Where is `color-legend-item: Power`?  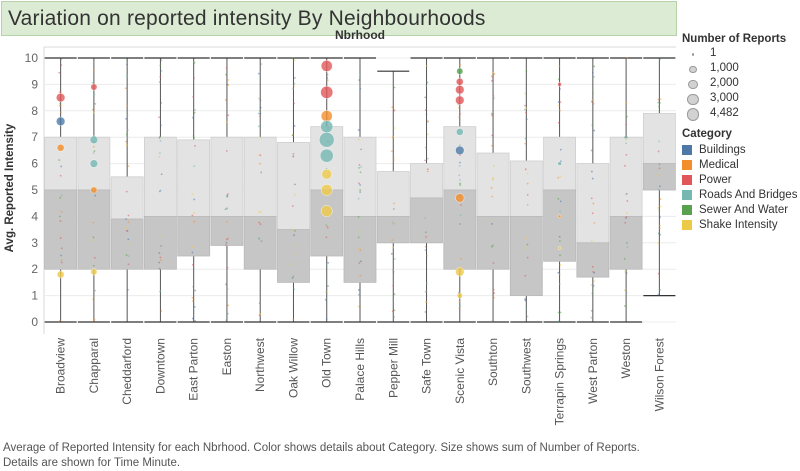 color-legend-item: Power is located at coordinates (740, 179).